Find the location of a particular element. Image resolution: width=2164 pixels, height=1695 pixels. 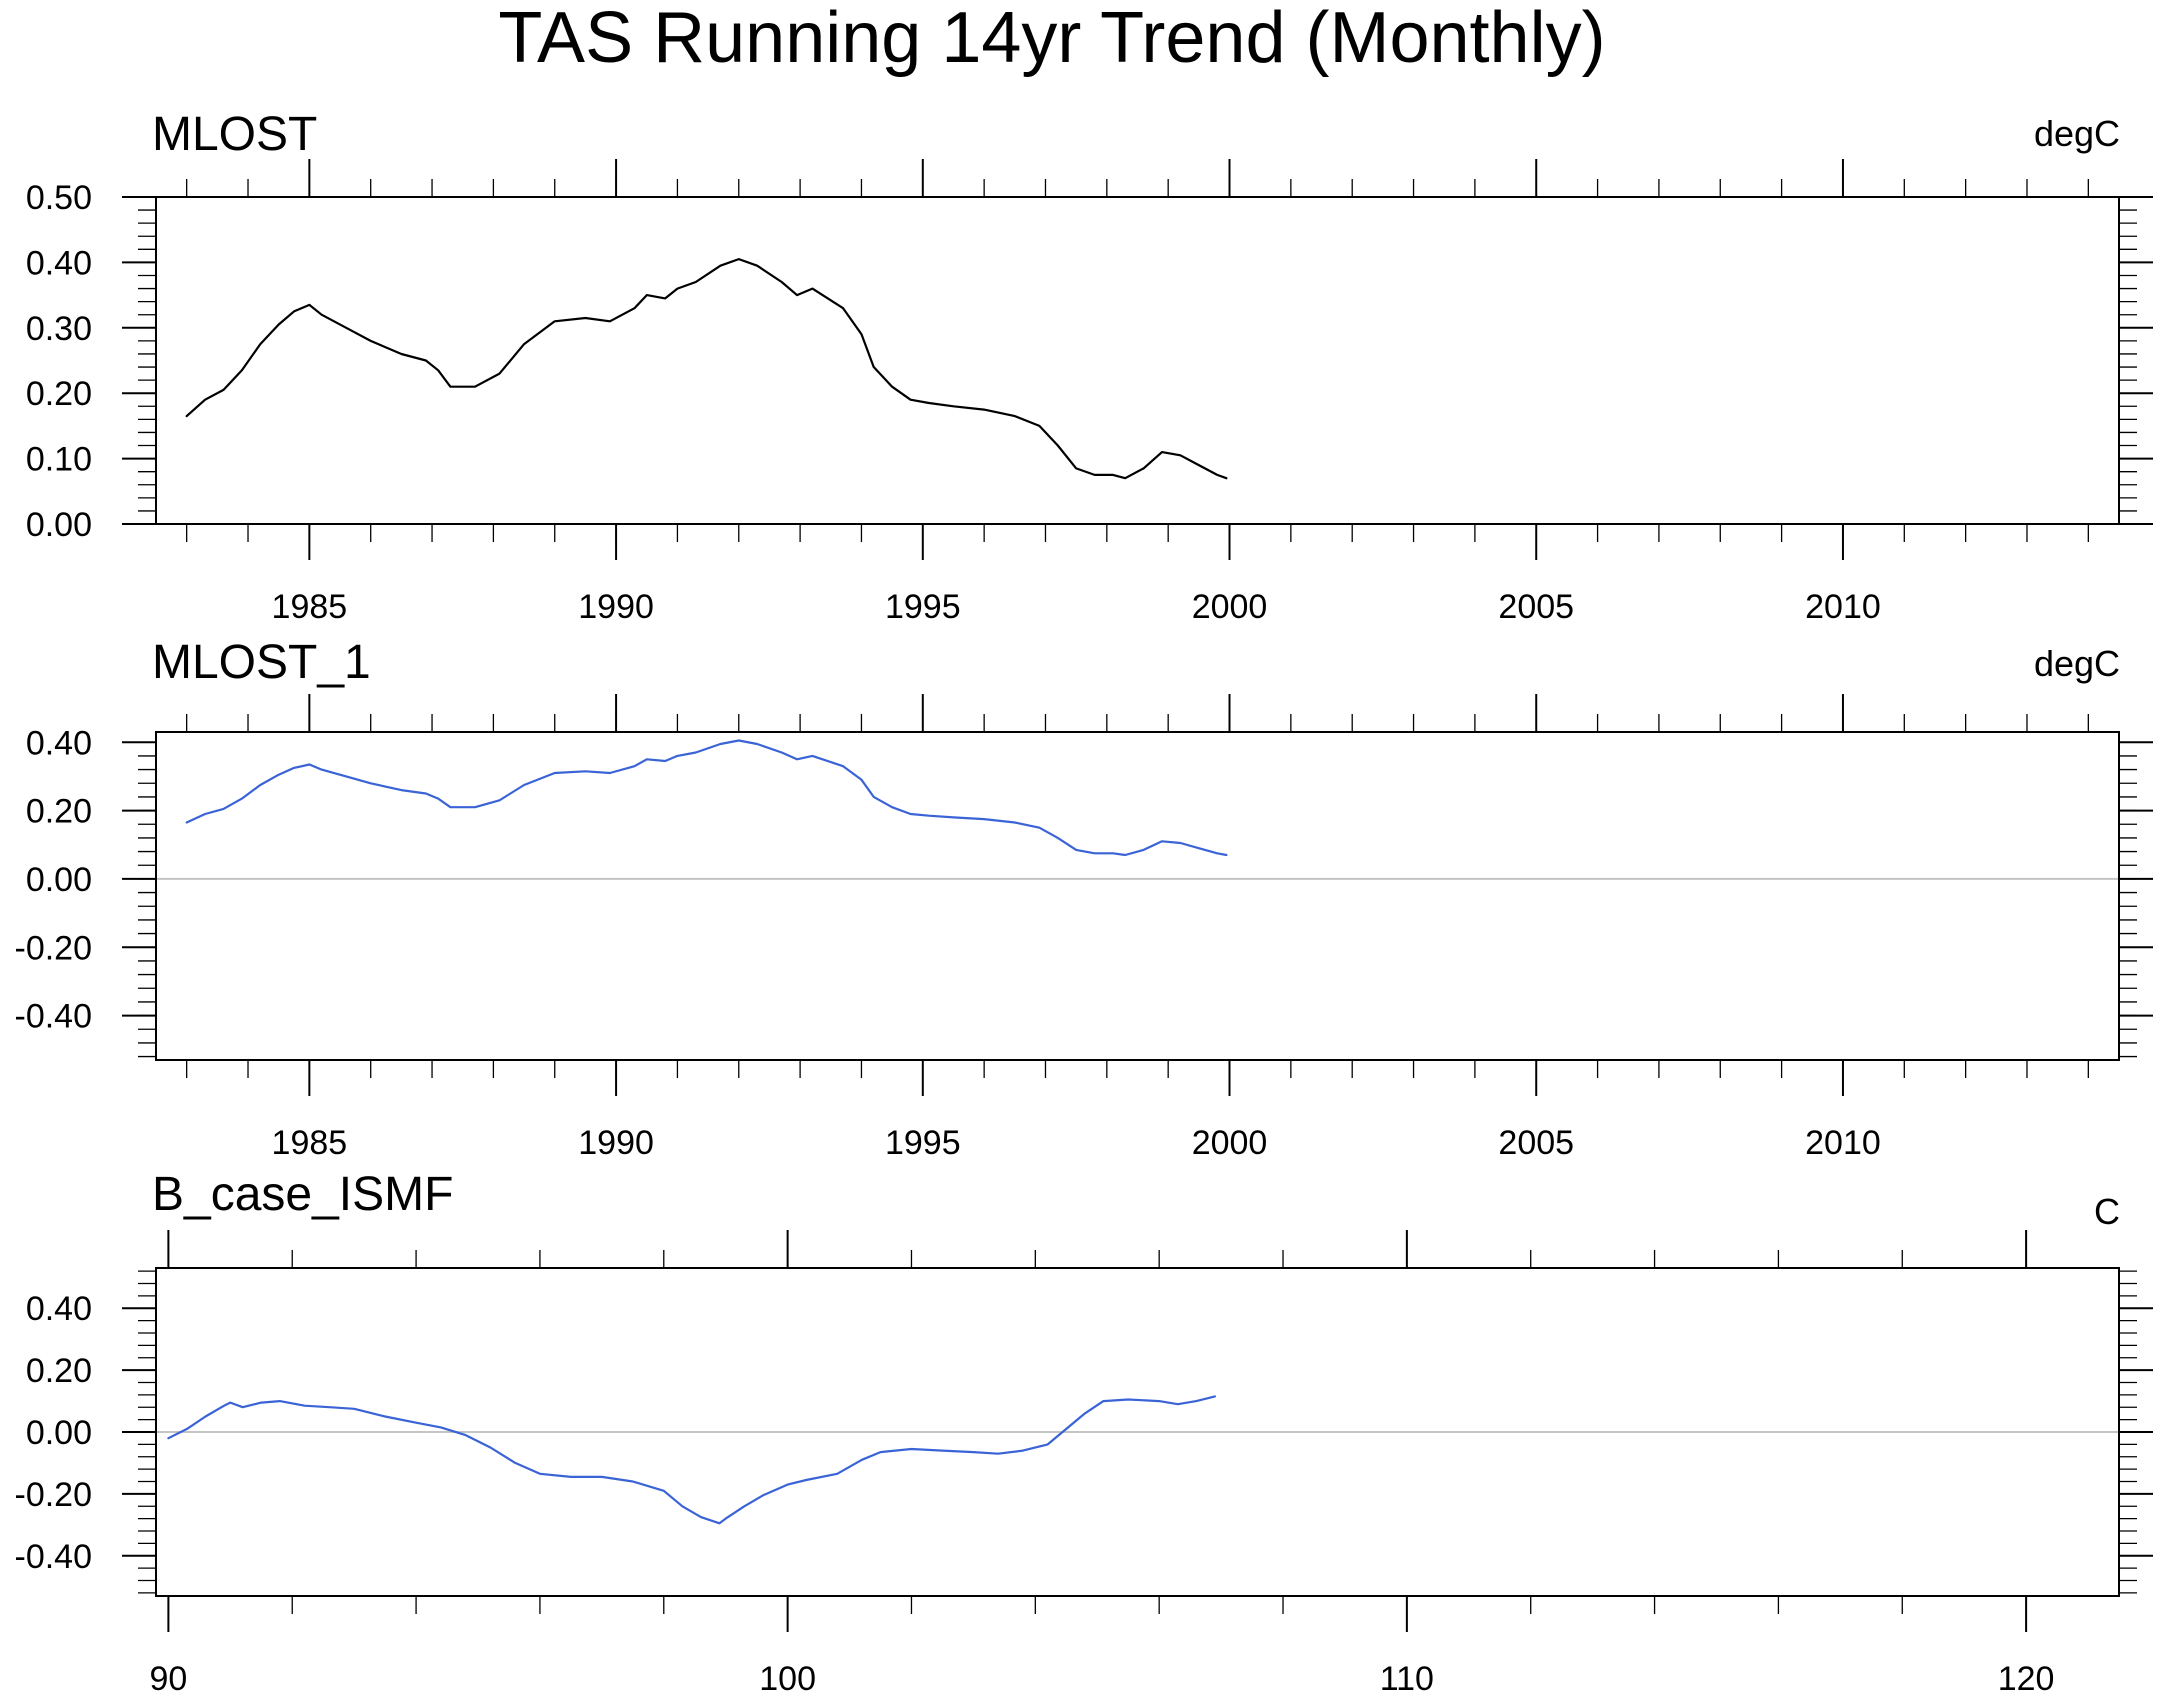

y-tick-label: 0.30 is located at coordinates (59, 329).